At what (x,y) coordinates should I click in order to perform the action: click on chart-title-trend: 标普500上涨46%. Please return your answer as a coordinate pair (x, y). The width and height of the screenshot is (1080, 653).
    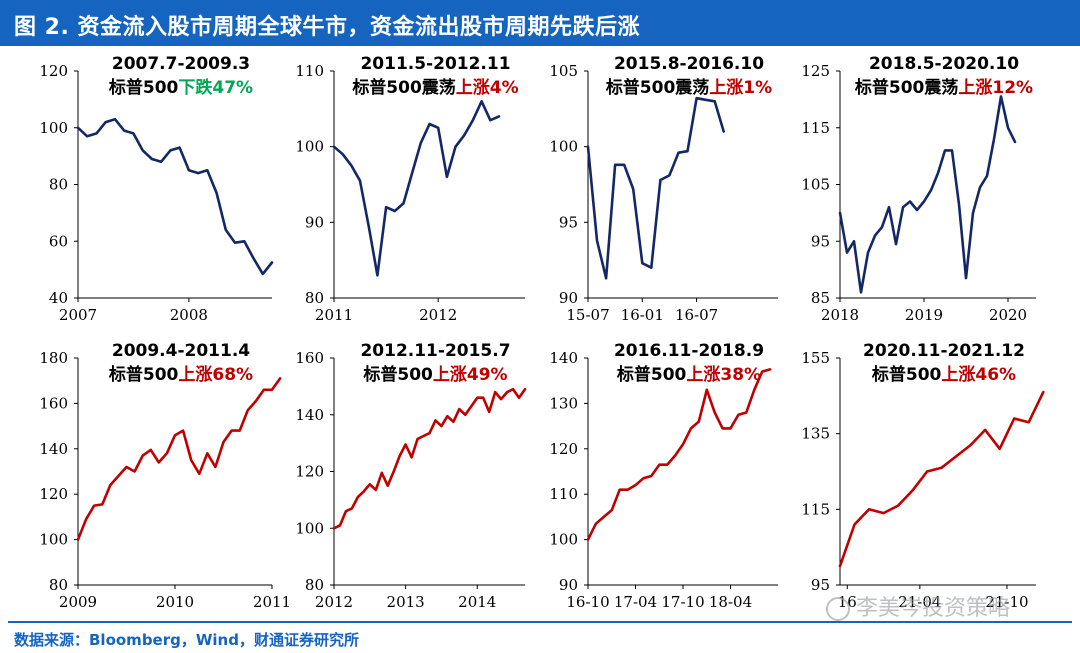
    Looking at the image, I should click on (944, 374).